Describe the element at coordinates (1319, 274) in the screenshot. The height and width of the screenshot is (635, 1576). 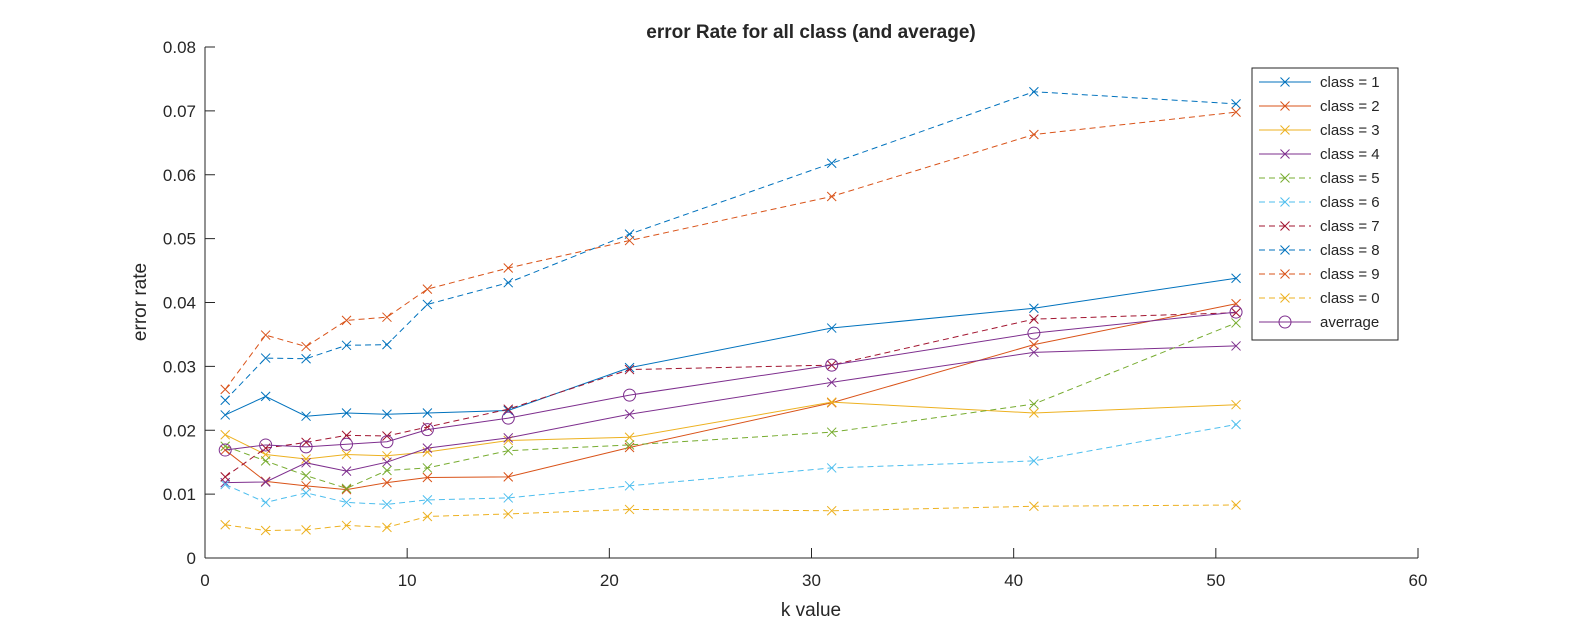
I see `legend-item: class = 9` at that location.